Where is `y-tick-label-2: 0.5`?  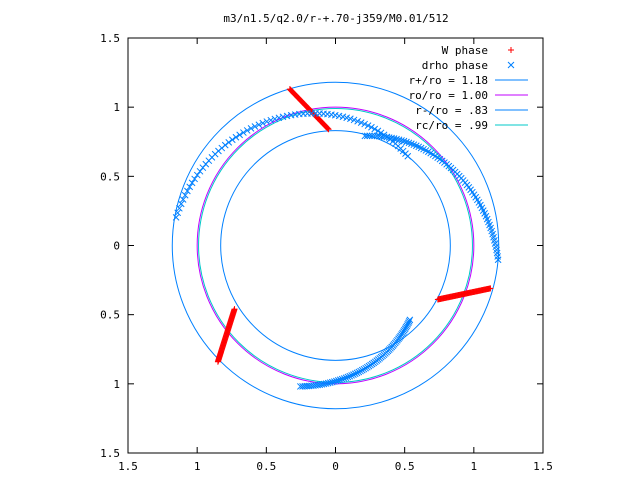
y-tick-label-2: 0.5 is located at coordinates (110, 315).